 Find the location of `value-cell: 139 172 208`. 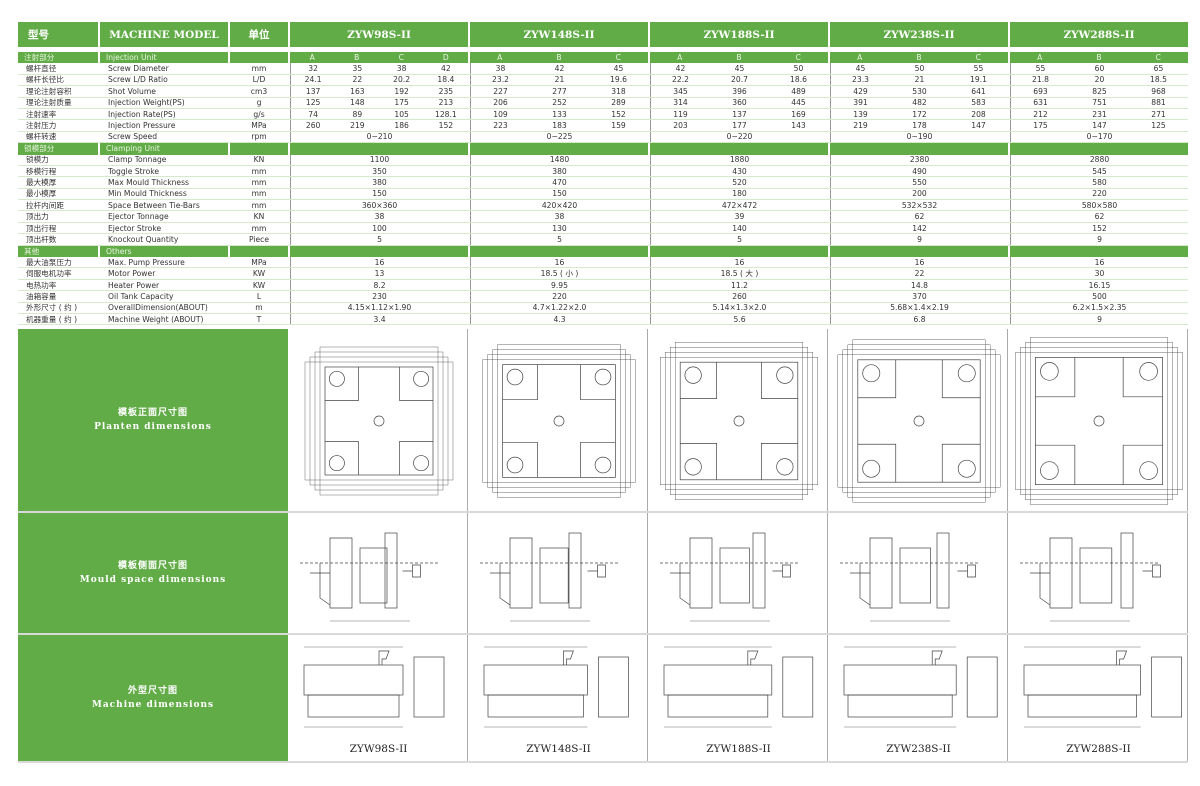

value-cell: 139 172 208 is located at coordinates (919, 114).